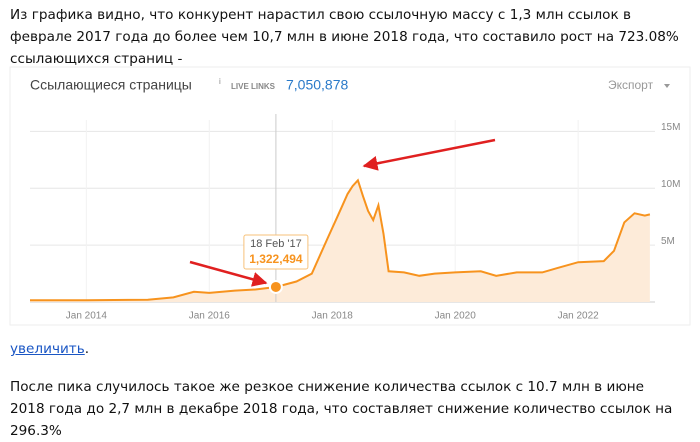 The width and height of the screenshot is (700, 442). I want to click on export-button: Экспорт, so click(631, 85).